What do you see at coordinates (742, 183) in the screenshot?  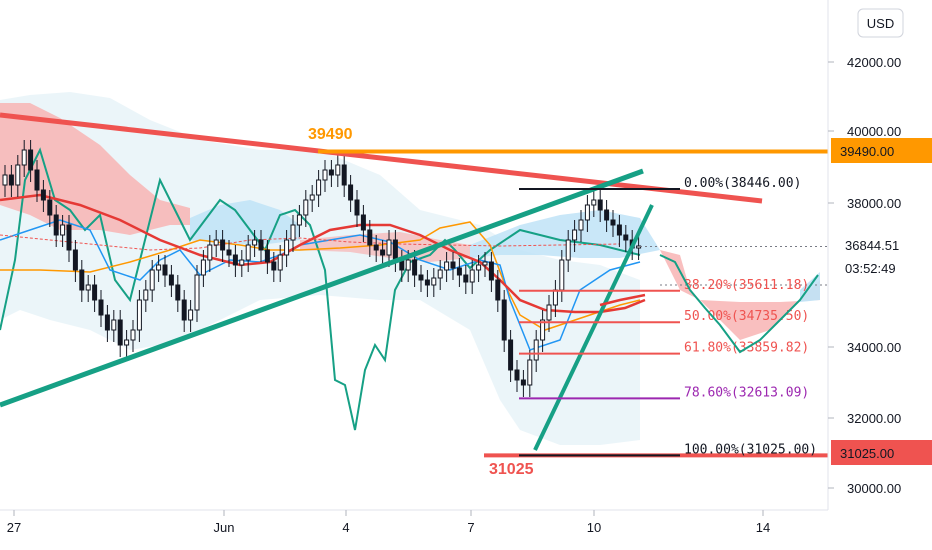 I see `fib-level-label: 0.00%(38446.00)` at bounding box center [742, 183].